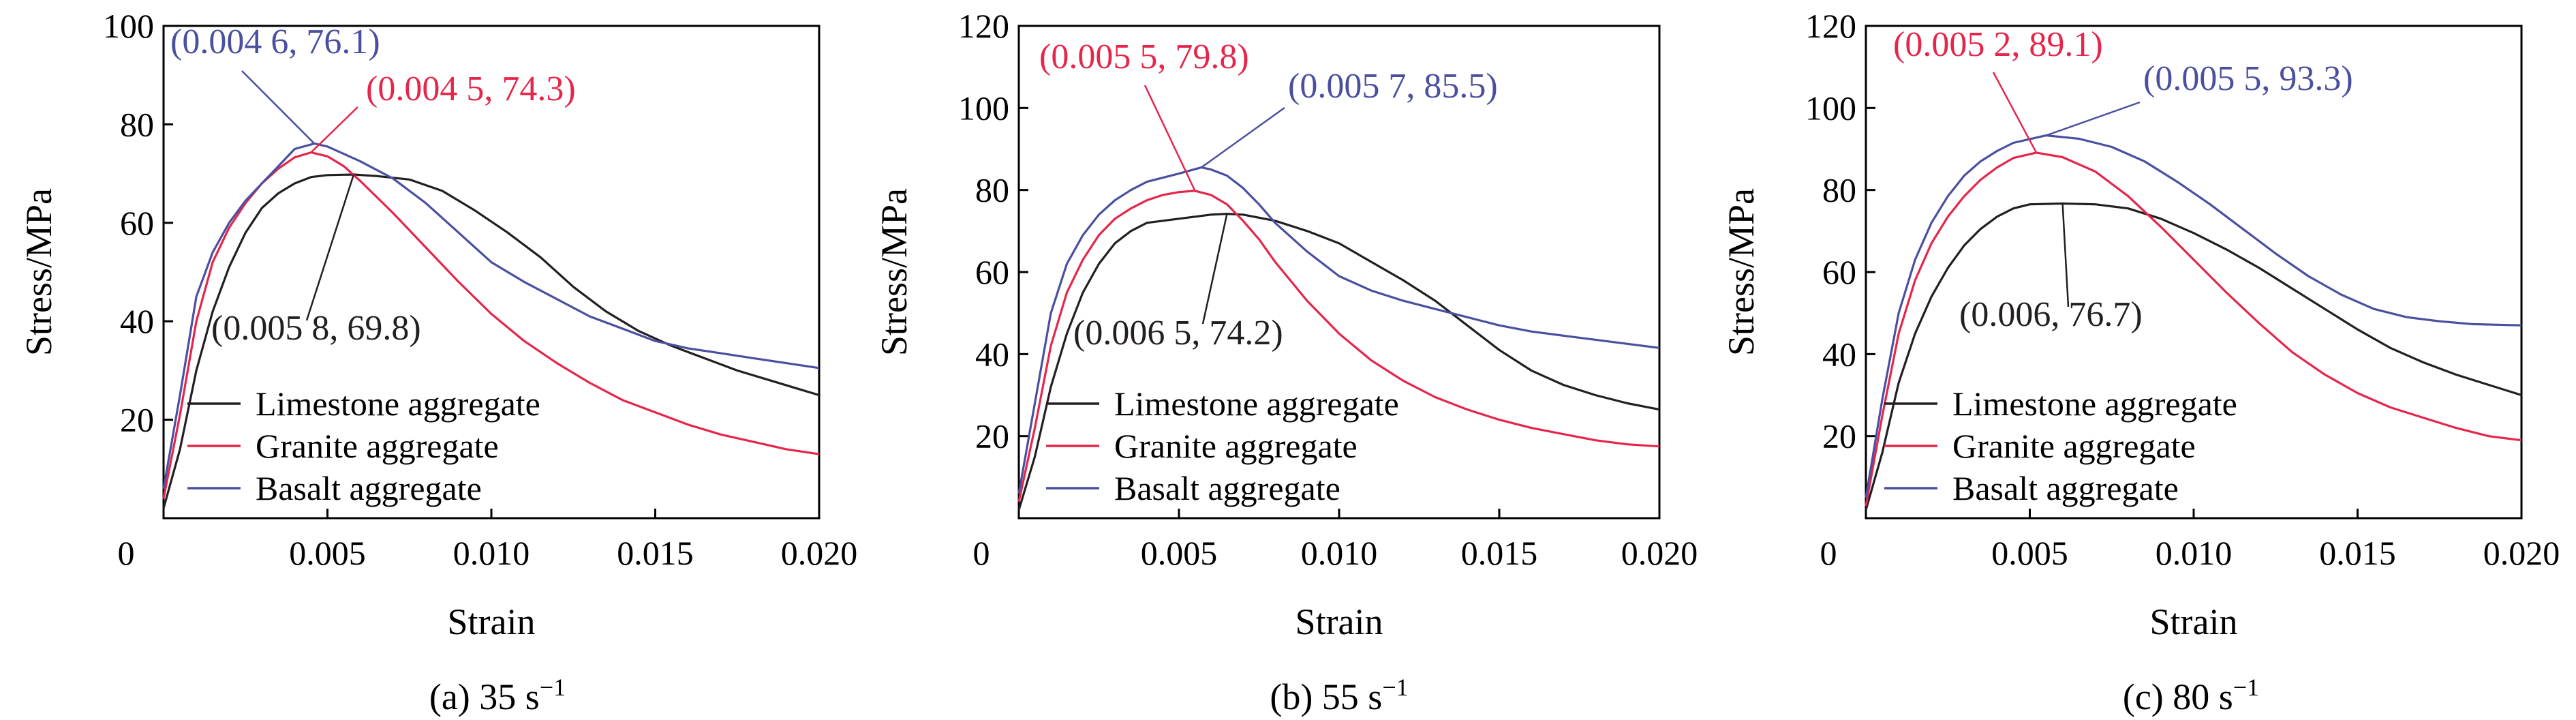  What do you see at coordinates (2191, 695) in the screenshot?
I see `panel-caption: (c) 80 s−1` at bounding box center [2191, 695].